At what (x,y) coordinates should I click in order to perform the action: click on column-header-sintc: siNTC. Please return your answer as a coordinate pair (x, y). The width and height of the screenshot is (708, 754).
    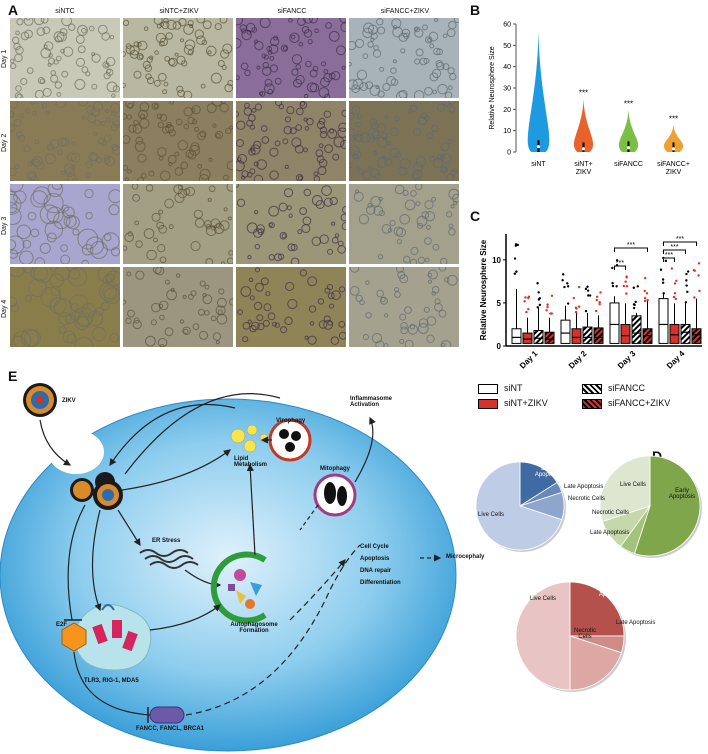
    Looking at the image, I should click on (65, 11).